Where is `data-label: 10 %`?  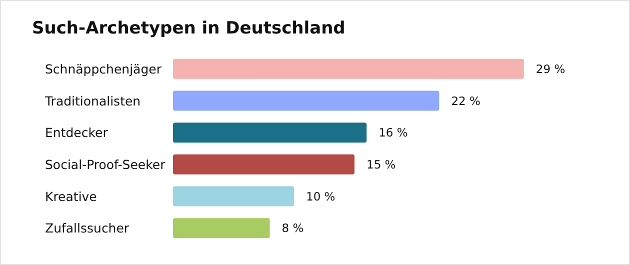 data-label: 10 % is located at coordinates (321, 196).